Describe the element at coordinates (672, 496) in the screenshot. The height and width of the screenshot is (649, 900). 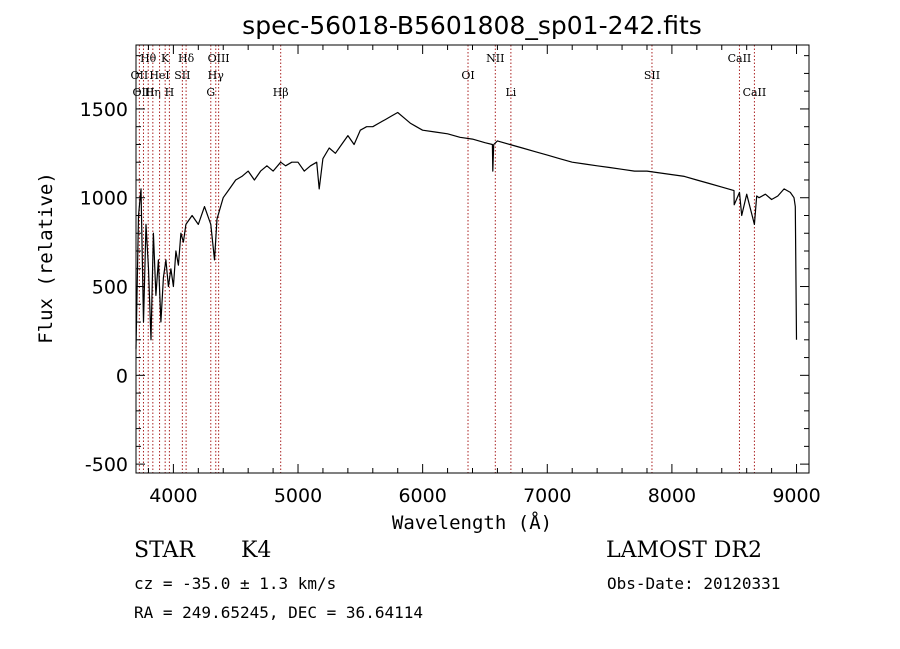
I see `x-tick-label: 8000` at that location.